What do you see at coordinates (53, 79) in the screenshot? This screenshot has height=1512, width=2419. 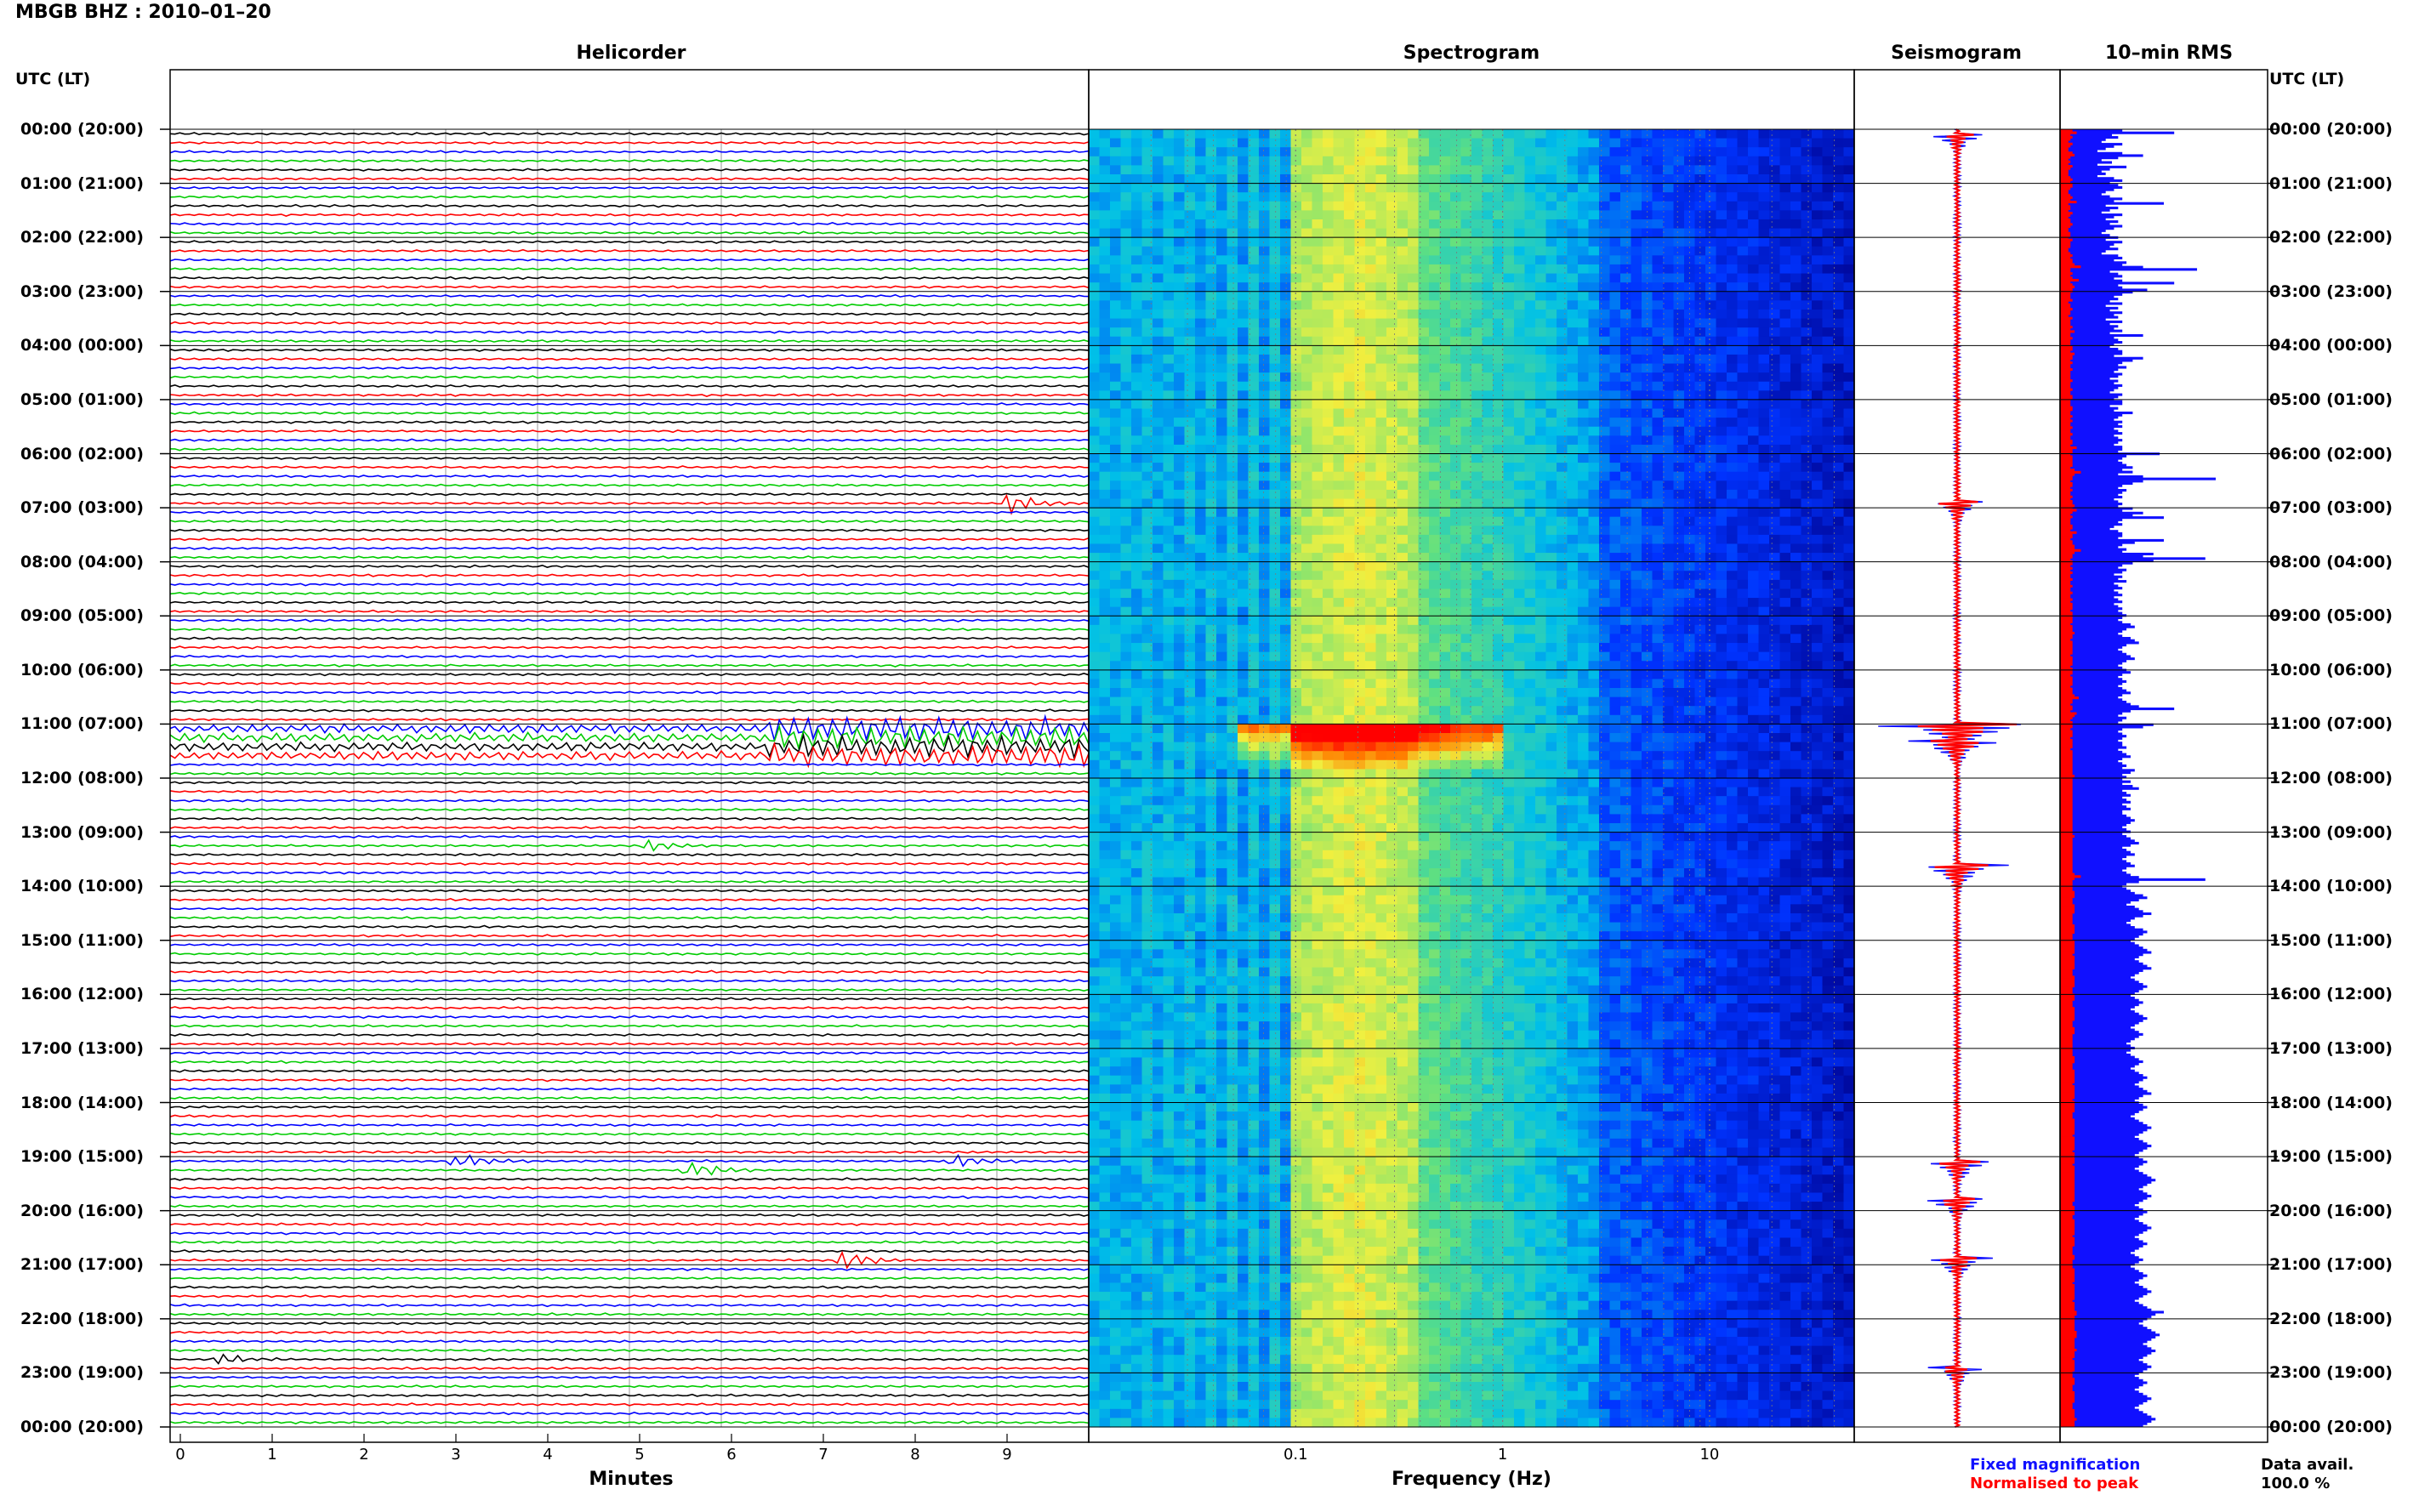 I see `utc-label-left: UTC (LT)` at bounding box center [53, 79].